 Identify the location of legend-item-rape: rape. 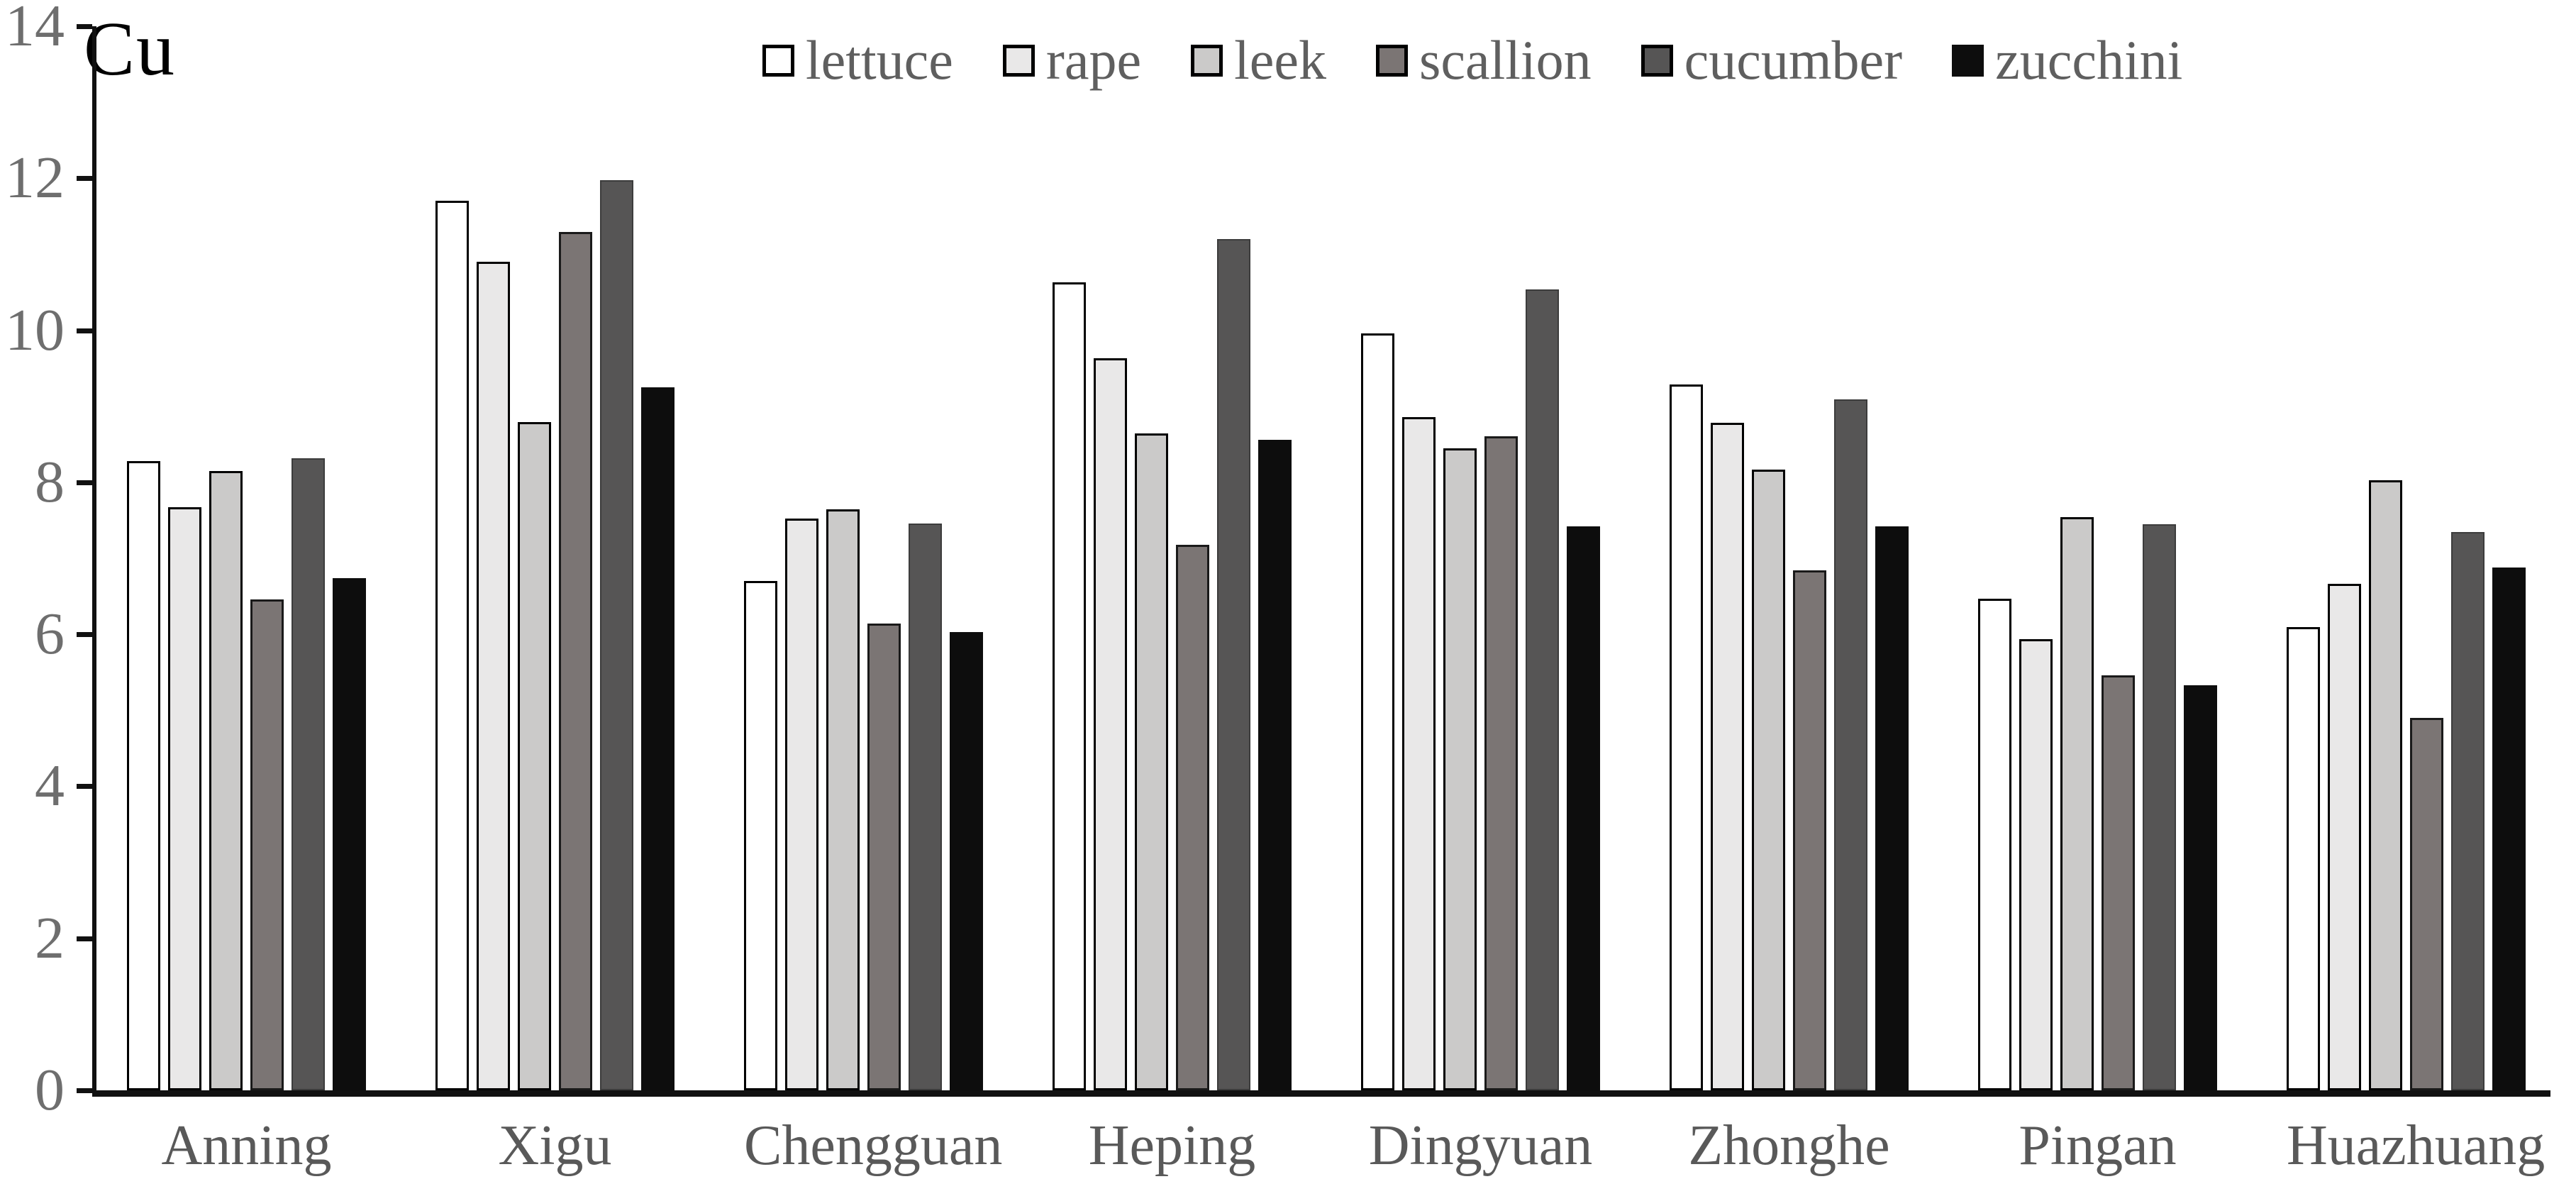
(1072, 60).